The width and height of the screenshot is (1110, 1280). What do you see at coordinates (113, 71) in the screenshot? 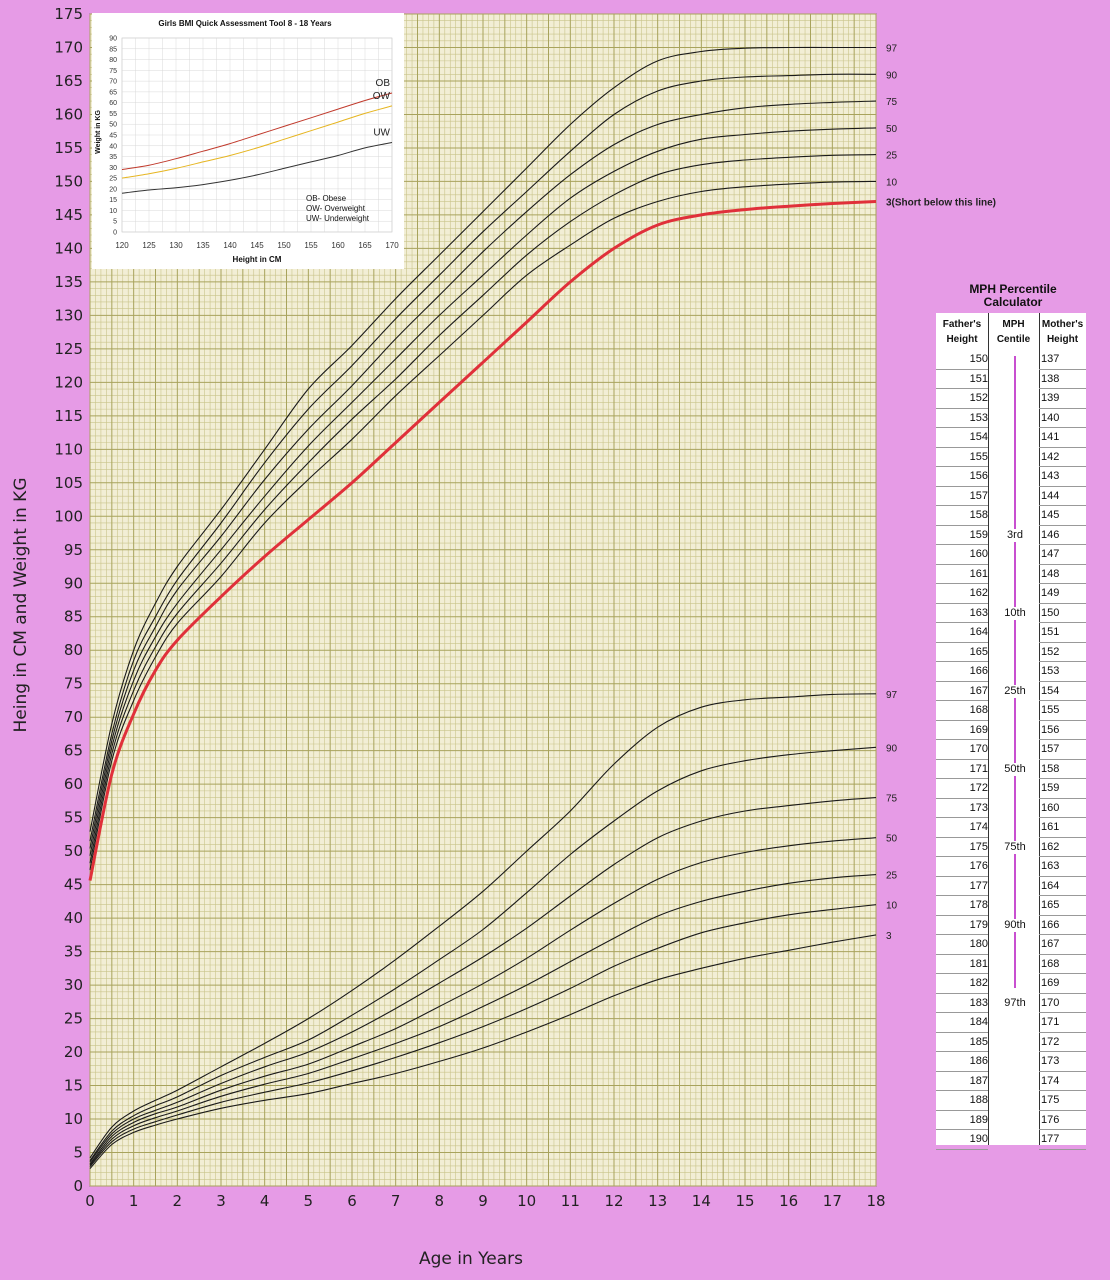
I see `inset-y-tick-label: 75` at bounding box center [113, 71].